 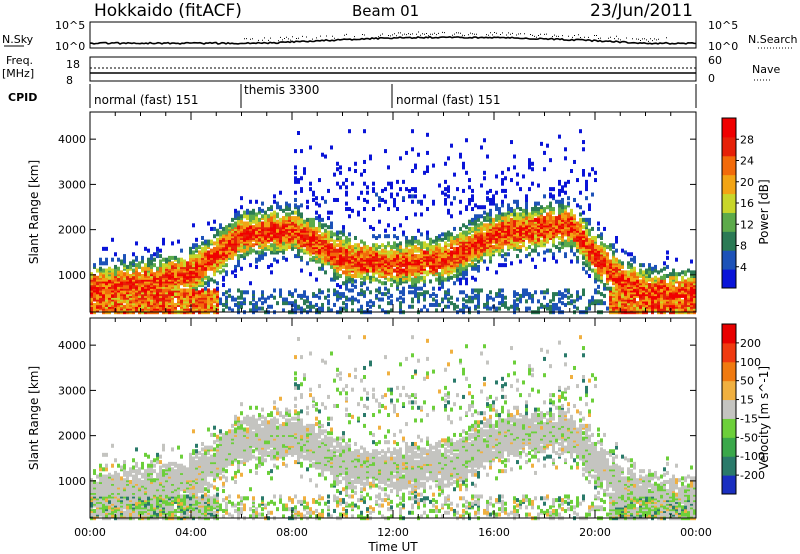 What do you see at coordinates (146, 100) in the screenshot?
I see `cpid-segment-1: normal (fast) 151` at bounding box center [146, 100].